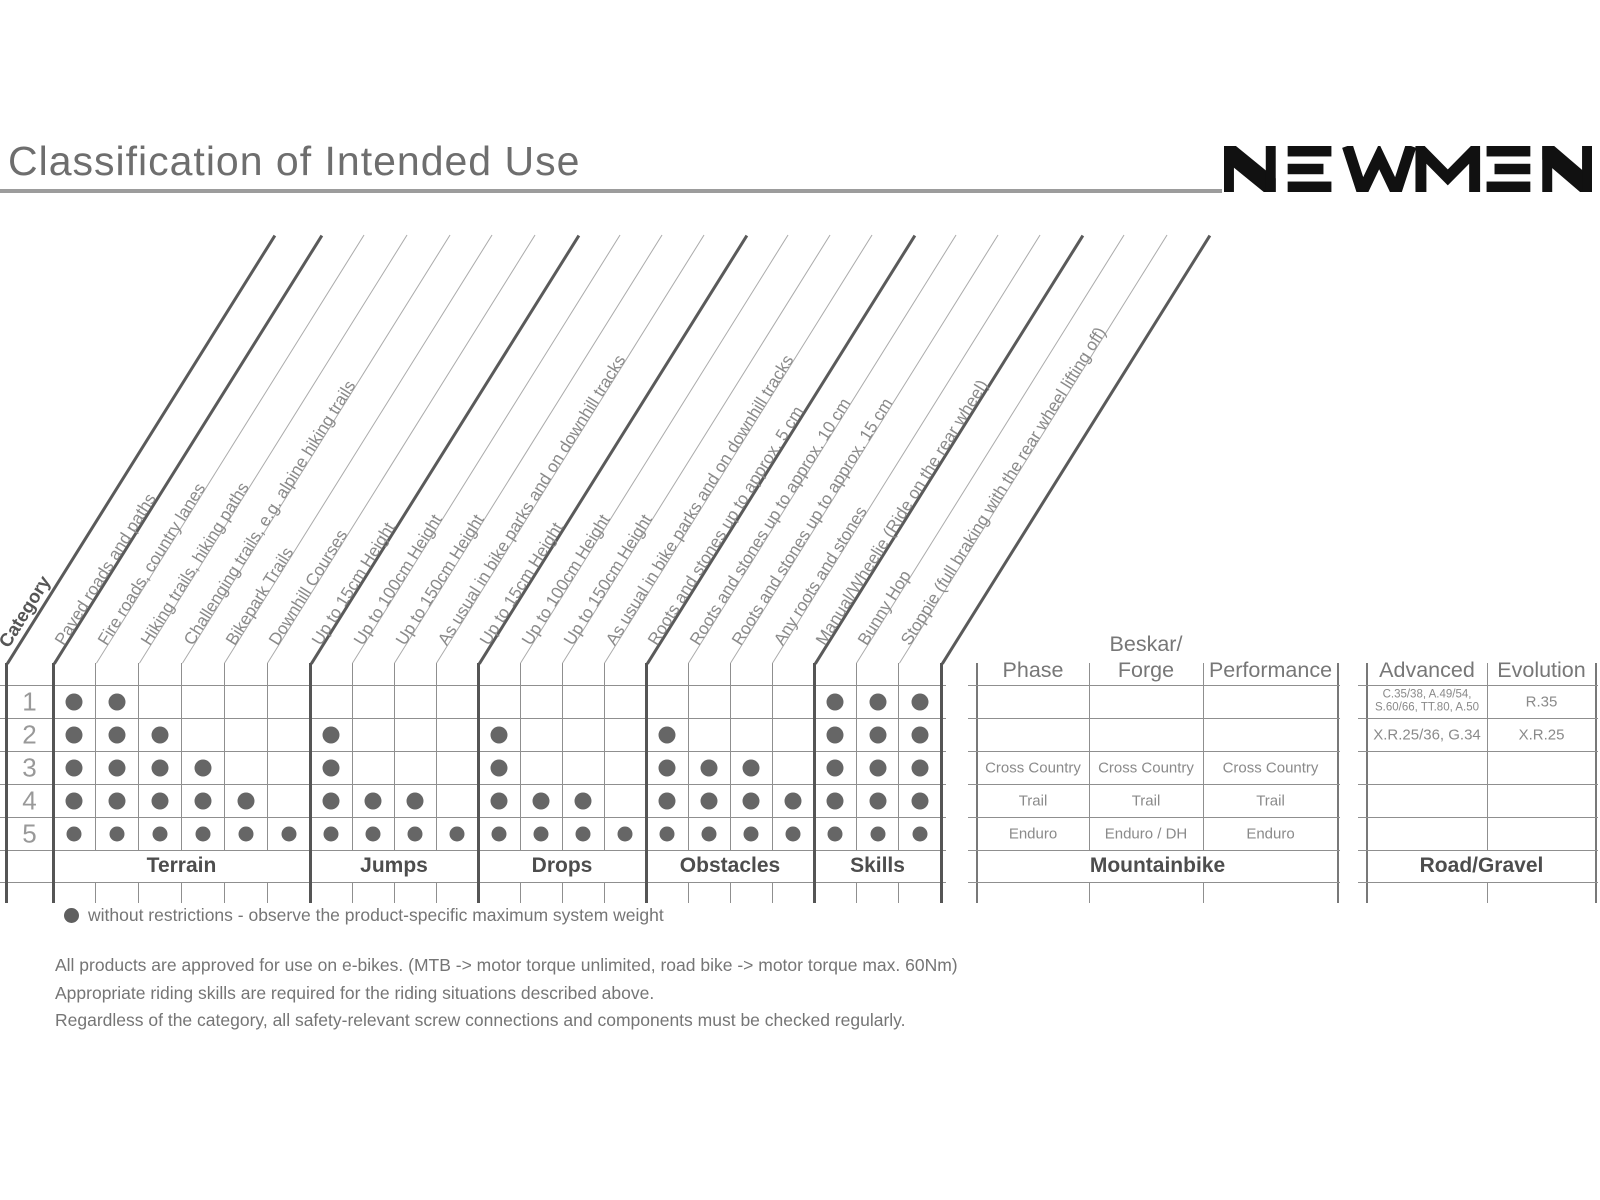 The height and width of the screenshot is (1200, 1600). Describe the element at coordinates (877, 865) in the screenshot. I see `group-label: Skills` at that location.